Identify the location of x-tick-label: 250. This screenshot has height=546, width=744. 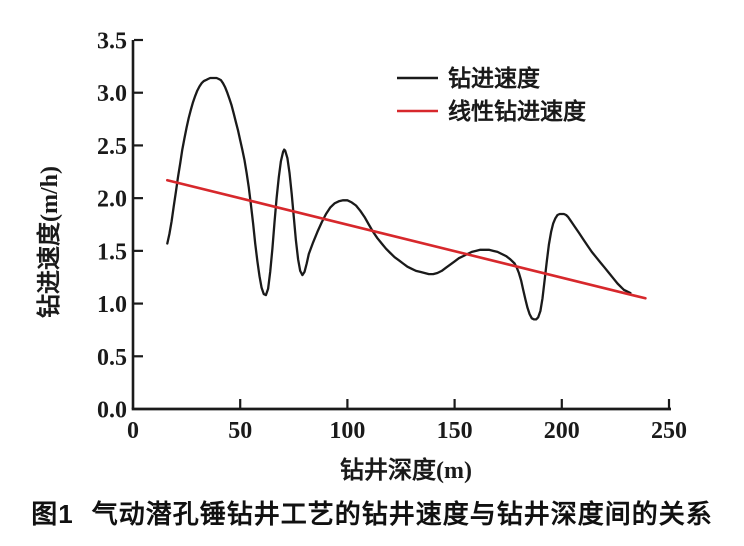
(669, 431).